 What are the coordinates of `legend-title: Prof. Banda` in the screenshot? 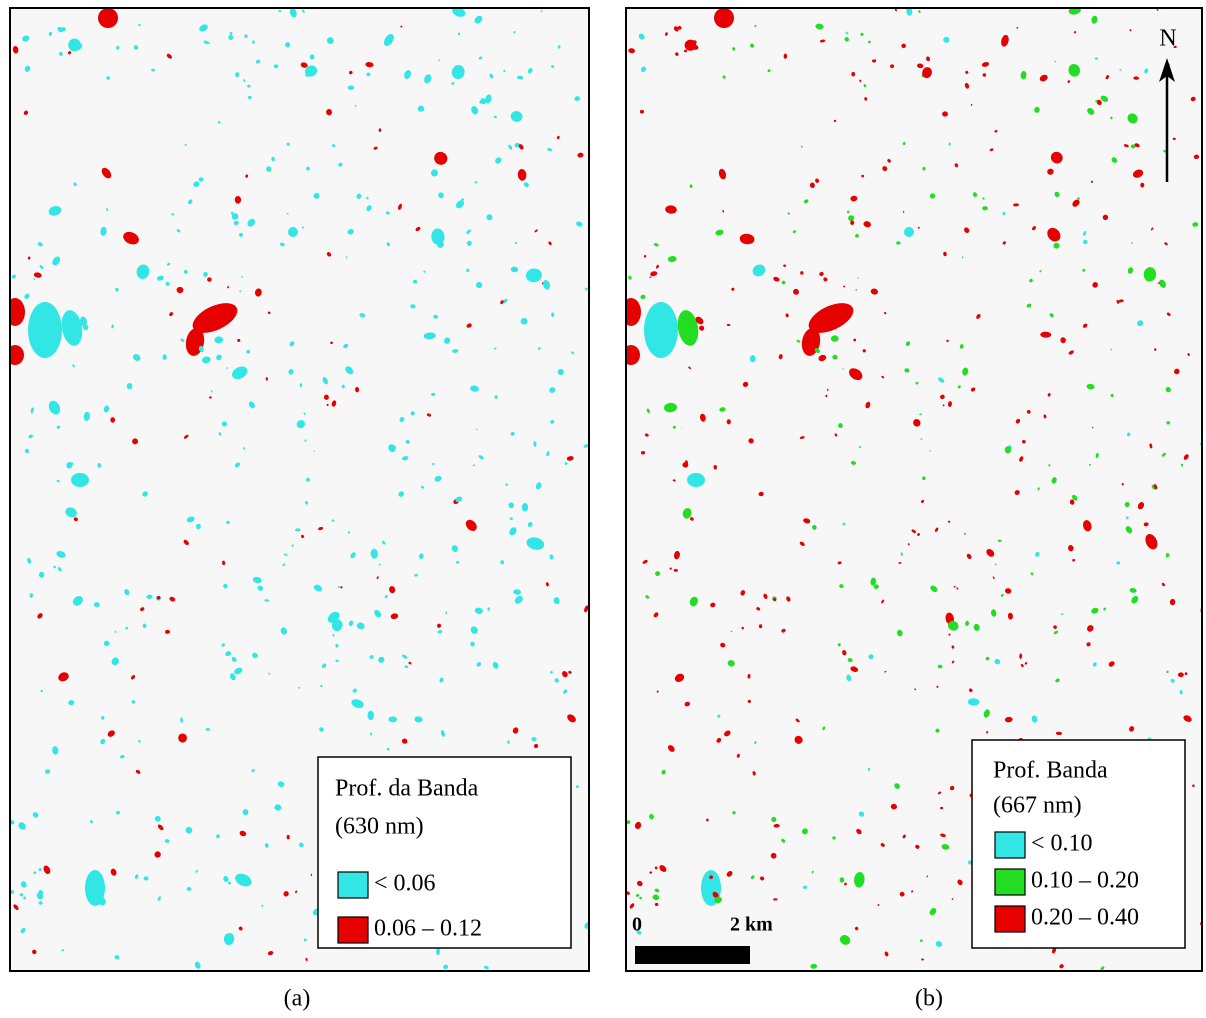 It's located at (1050, 771).